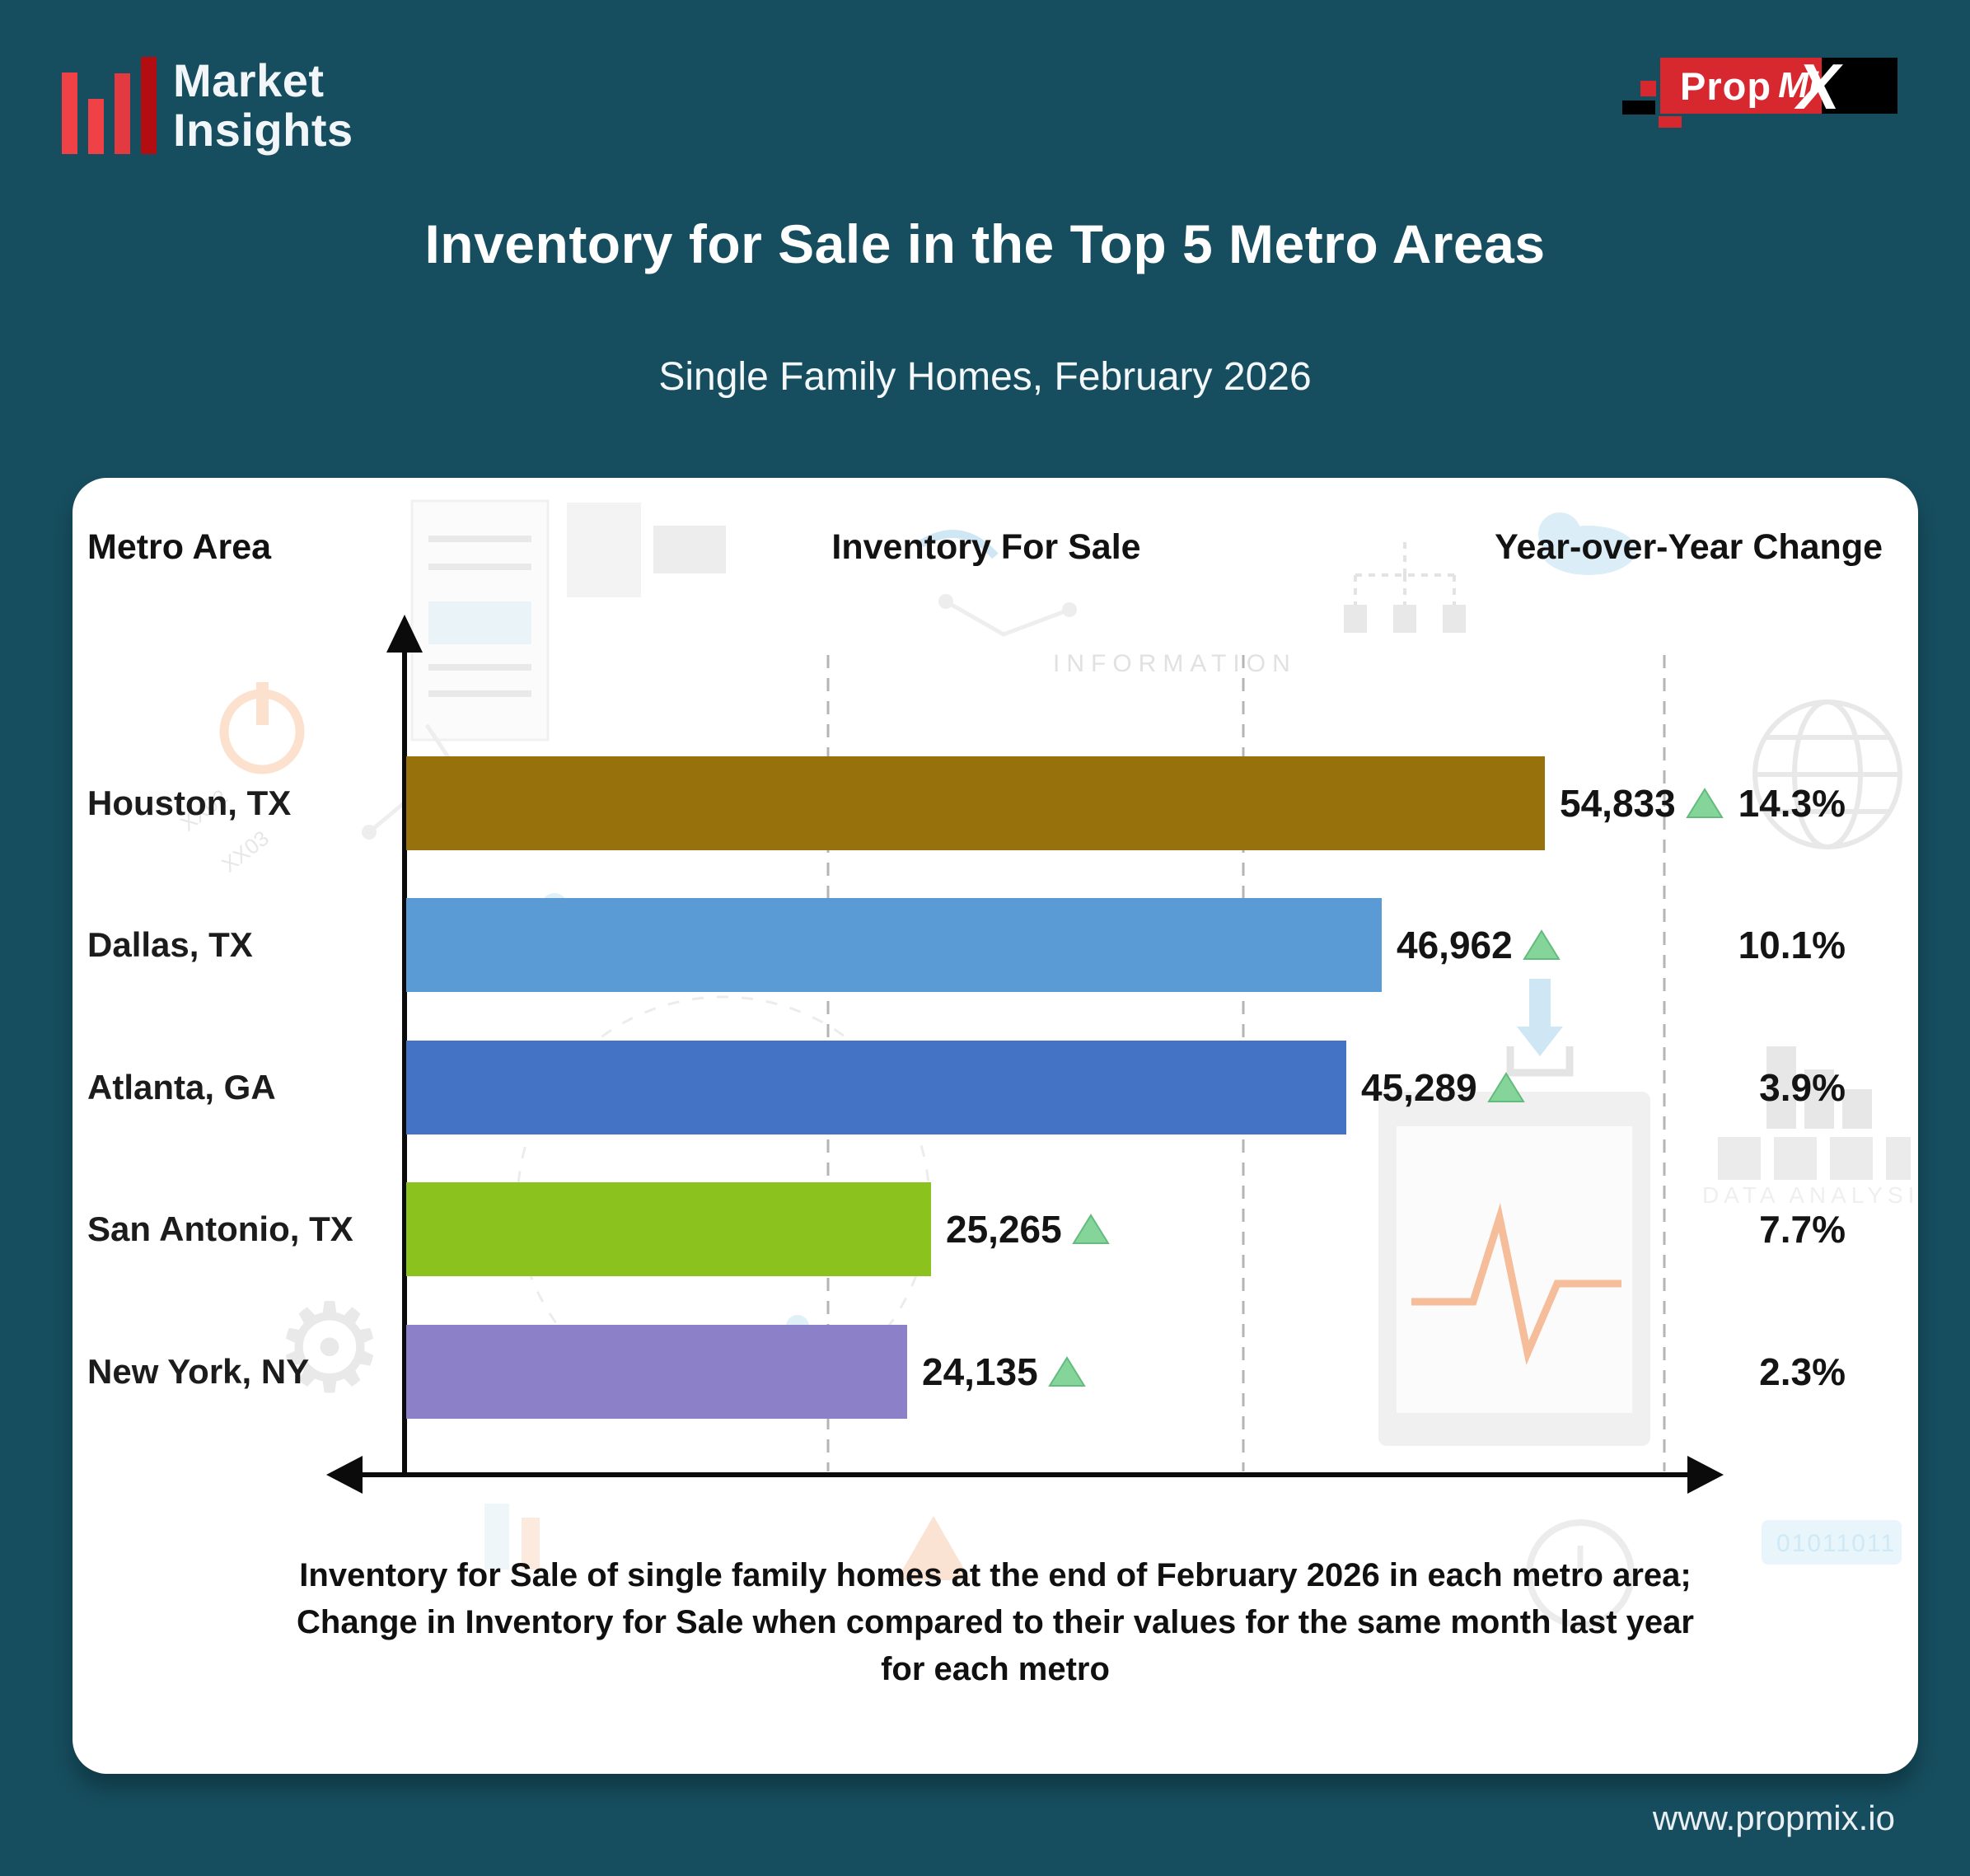  I want to click on watermark-hierarchy-nodes, so click(1405, 619).